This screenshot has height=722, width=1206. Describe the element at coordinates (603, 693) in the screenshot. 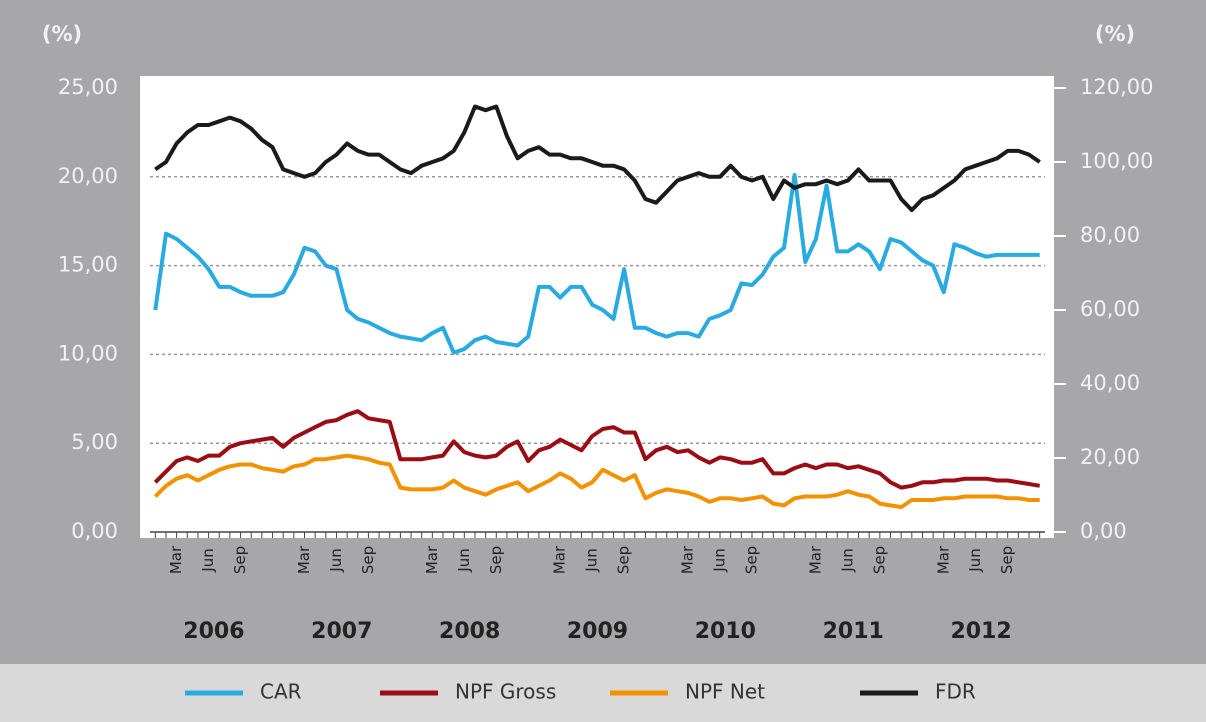

I see `legend-band` at that location.